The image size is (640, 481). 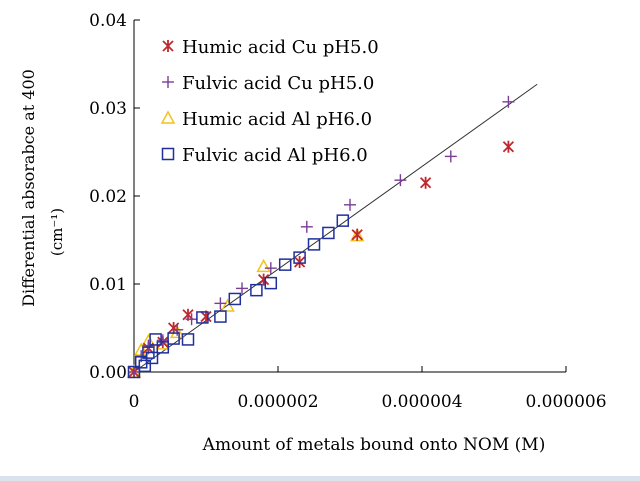 What do you see at coordinates (168, 154) in the screenshot?
I see `legend-marker-square` at bounding box center [168, 154].